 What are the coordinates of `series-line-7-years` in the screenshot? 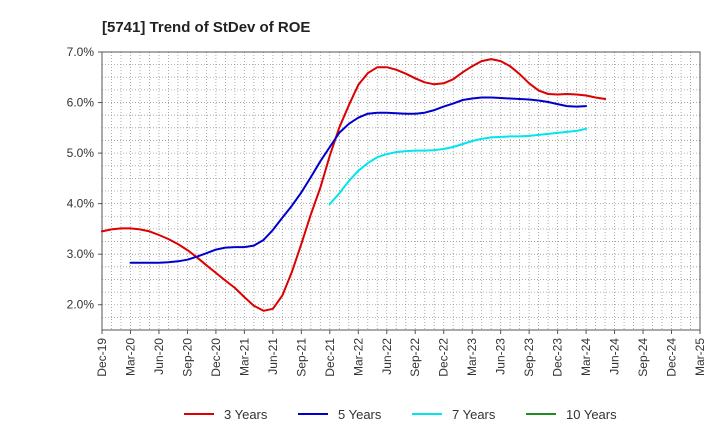 It's located at (458, 166).